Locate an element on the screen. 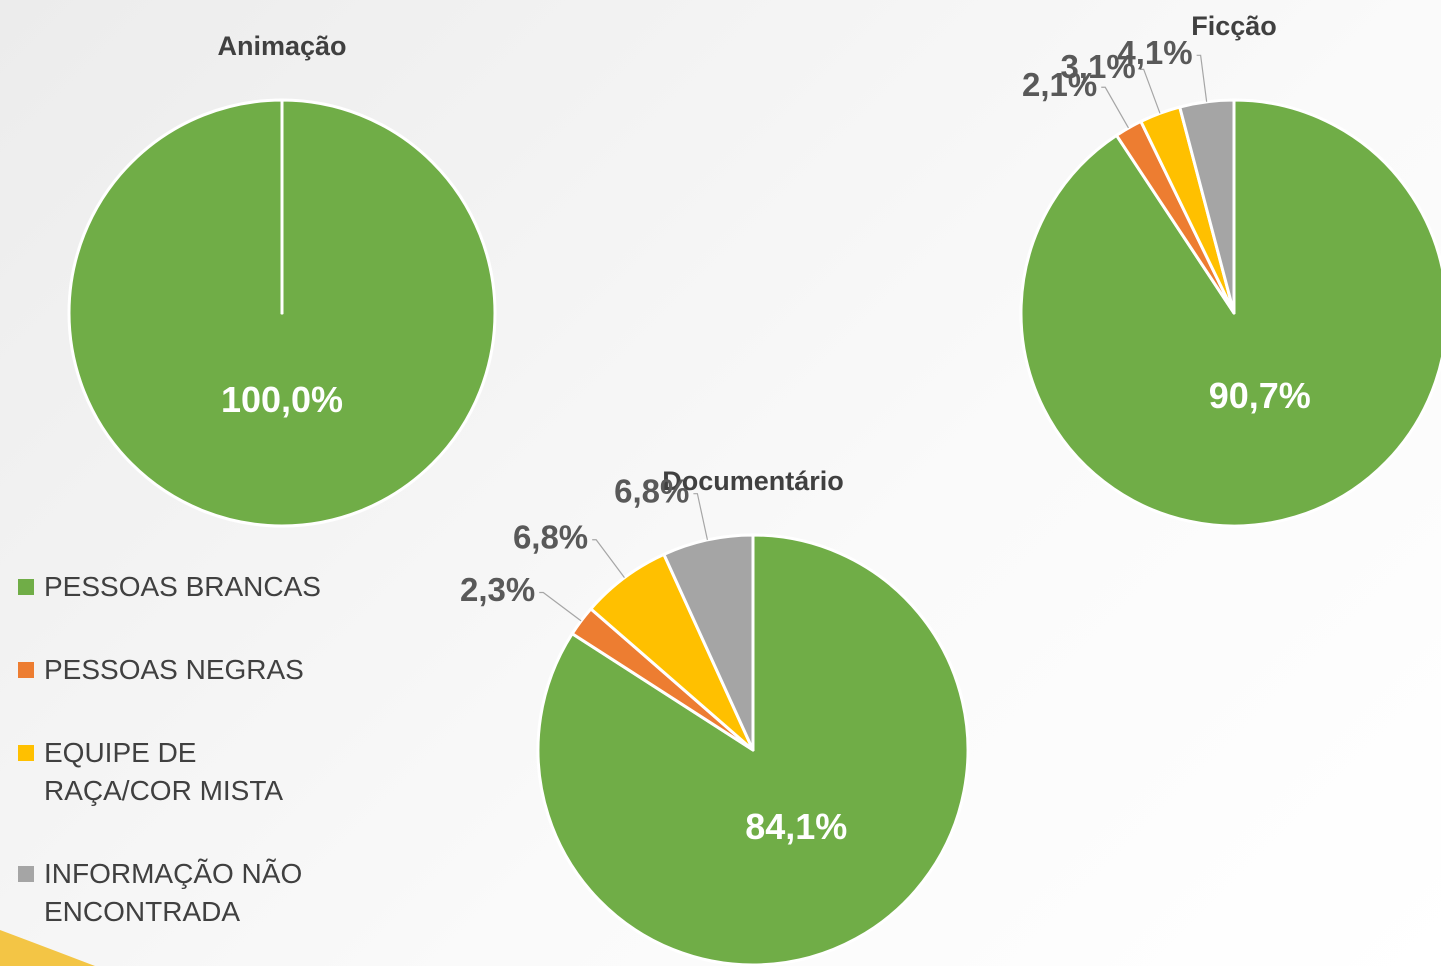 The image size is (1441, 966). data-label: 2,1% is located at coordinates (1059, 84).